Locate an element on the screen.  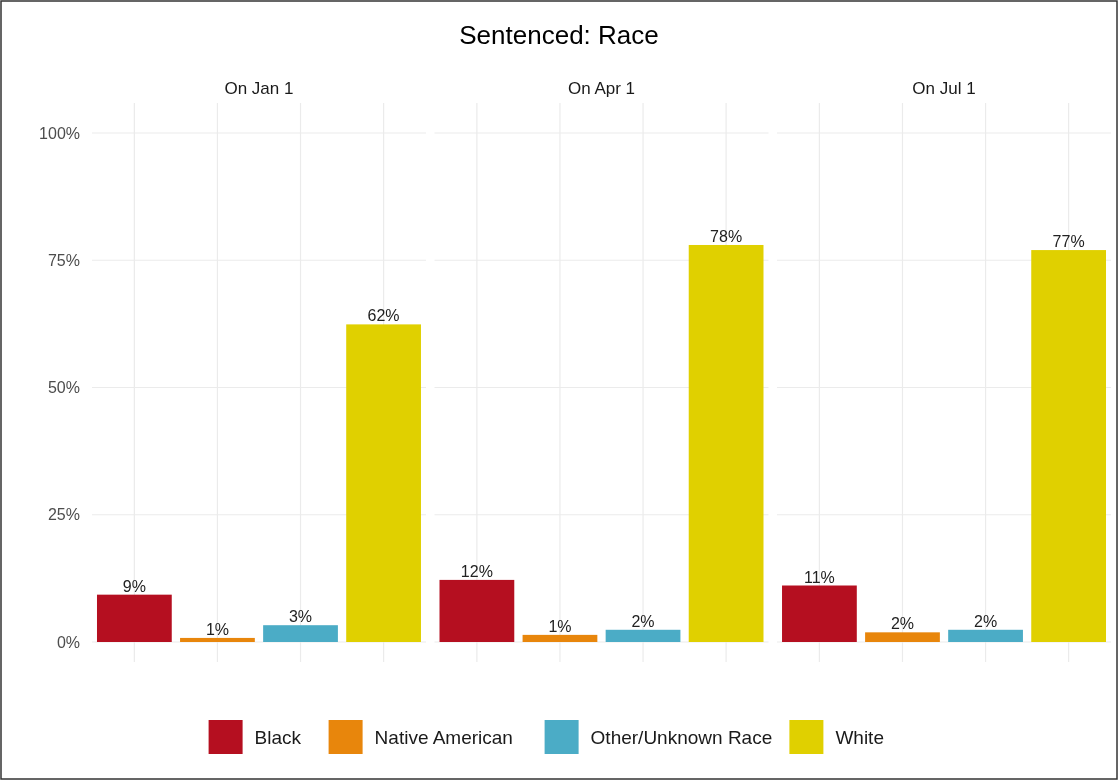
legend-label: Native American is located at coordinates (443, 737).